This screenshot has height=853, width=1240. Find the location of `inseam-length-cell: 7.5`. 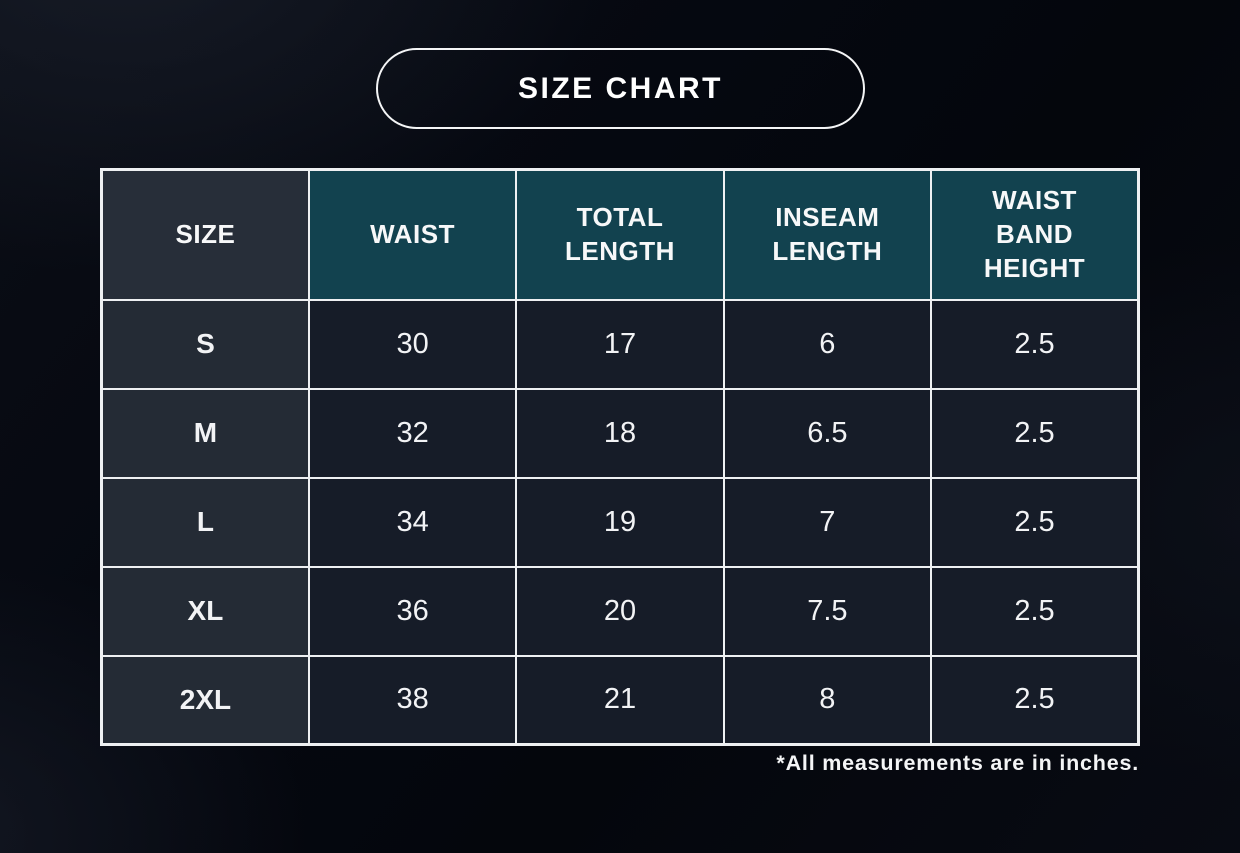

inseam-length-cell: 7.5 is located at coordinates (827, 611).